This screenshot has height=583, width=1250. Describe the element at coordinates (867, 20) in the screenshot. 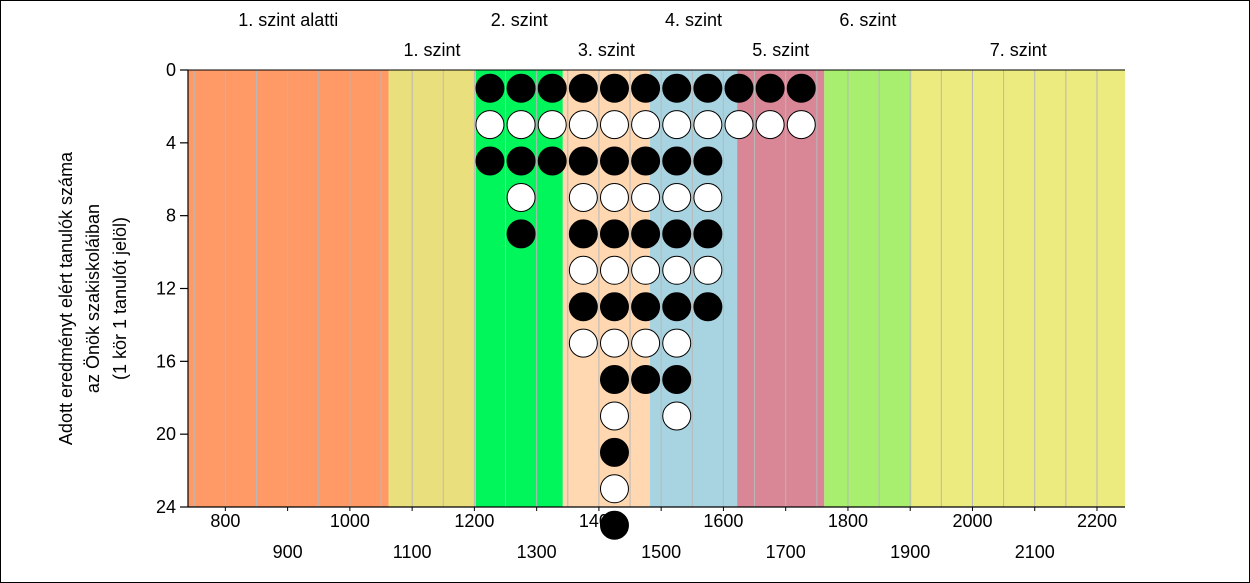

I see `band-label-6: 6. szint` at that location.